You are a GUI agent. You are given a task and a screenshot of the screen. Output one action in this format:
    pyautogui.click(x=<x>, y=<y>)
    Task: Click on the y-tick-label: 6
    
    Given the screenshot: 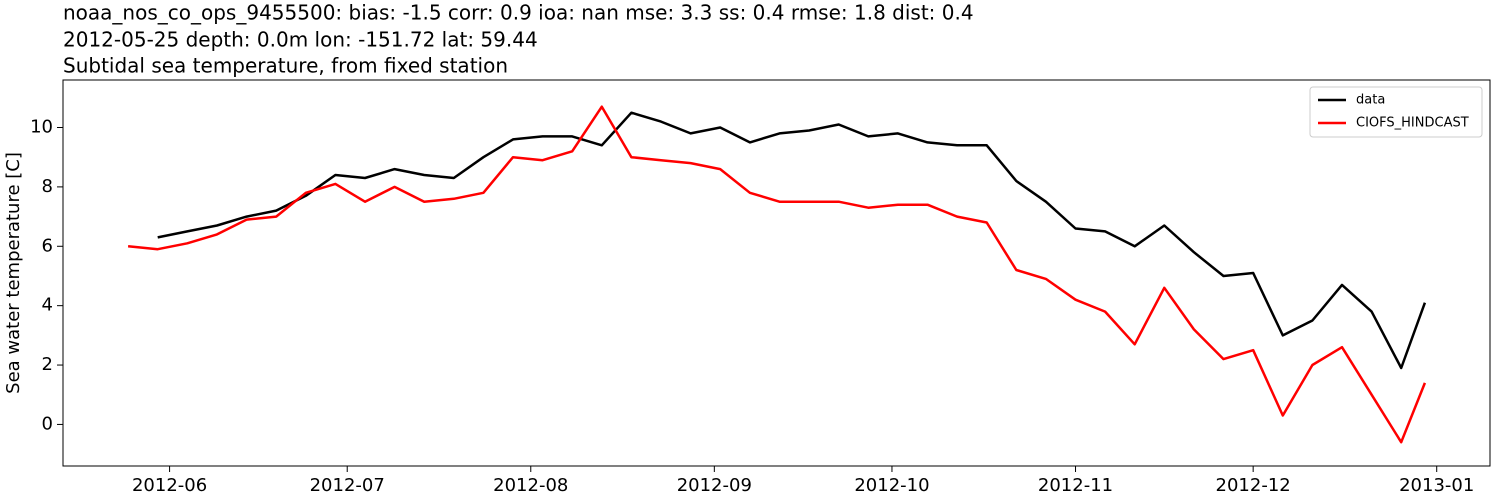 What is the action you would take?
    pyautogui.click(x=47, y=245)
    